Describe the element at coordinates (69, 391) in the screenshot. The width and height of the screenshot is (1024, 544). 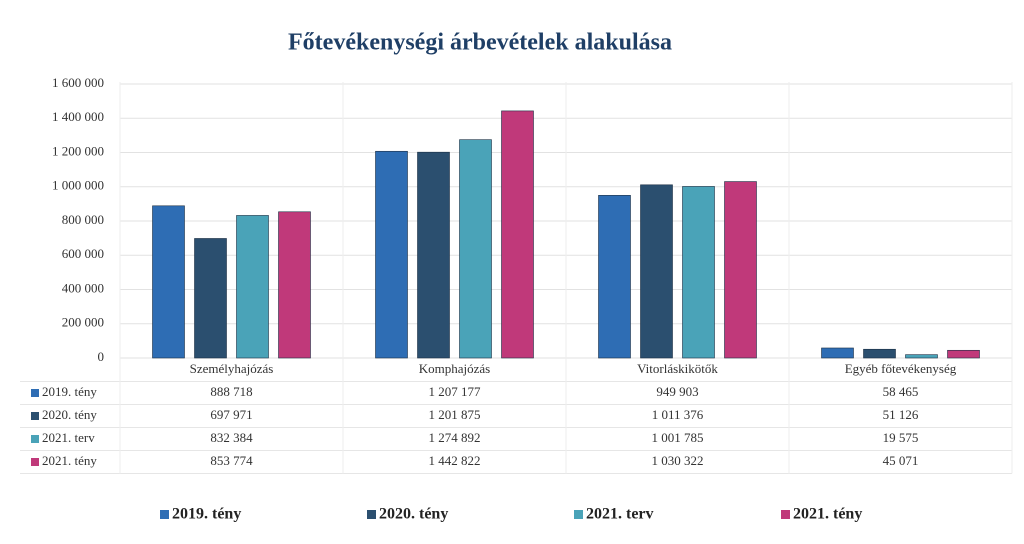
I see `table-row-label: 2019. tény` at that location.